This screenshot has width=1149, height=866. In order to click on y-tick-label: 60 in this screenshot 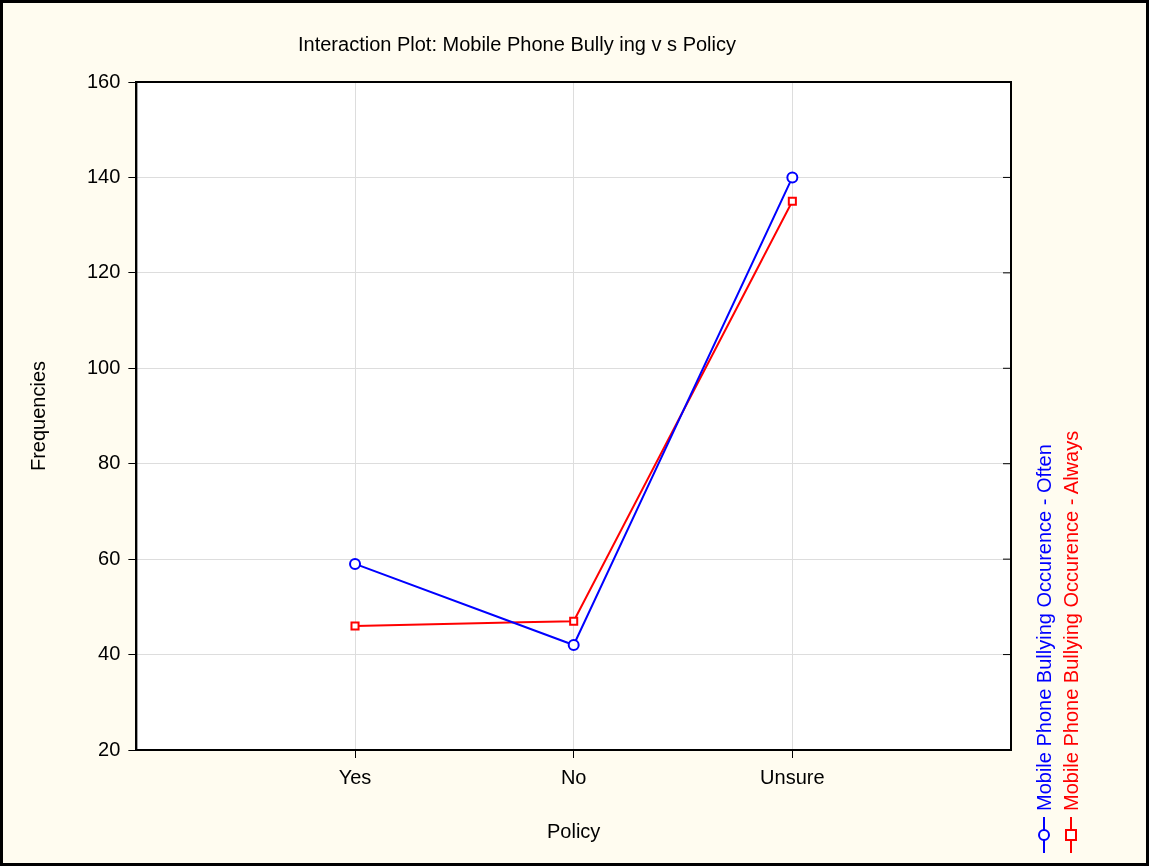, I will do `click(109, 557)`.